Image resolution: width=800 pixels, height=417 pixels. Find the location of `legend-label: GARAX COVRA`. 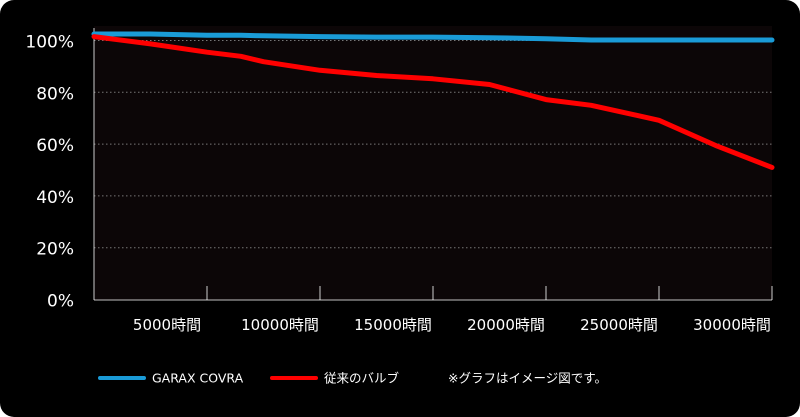

legend-label: GARAX COVRA is located at coordinates (198, 378).